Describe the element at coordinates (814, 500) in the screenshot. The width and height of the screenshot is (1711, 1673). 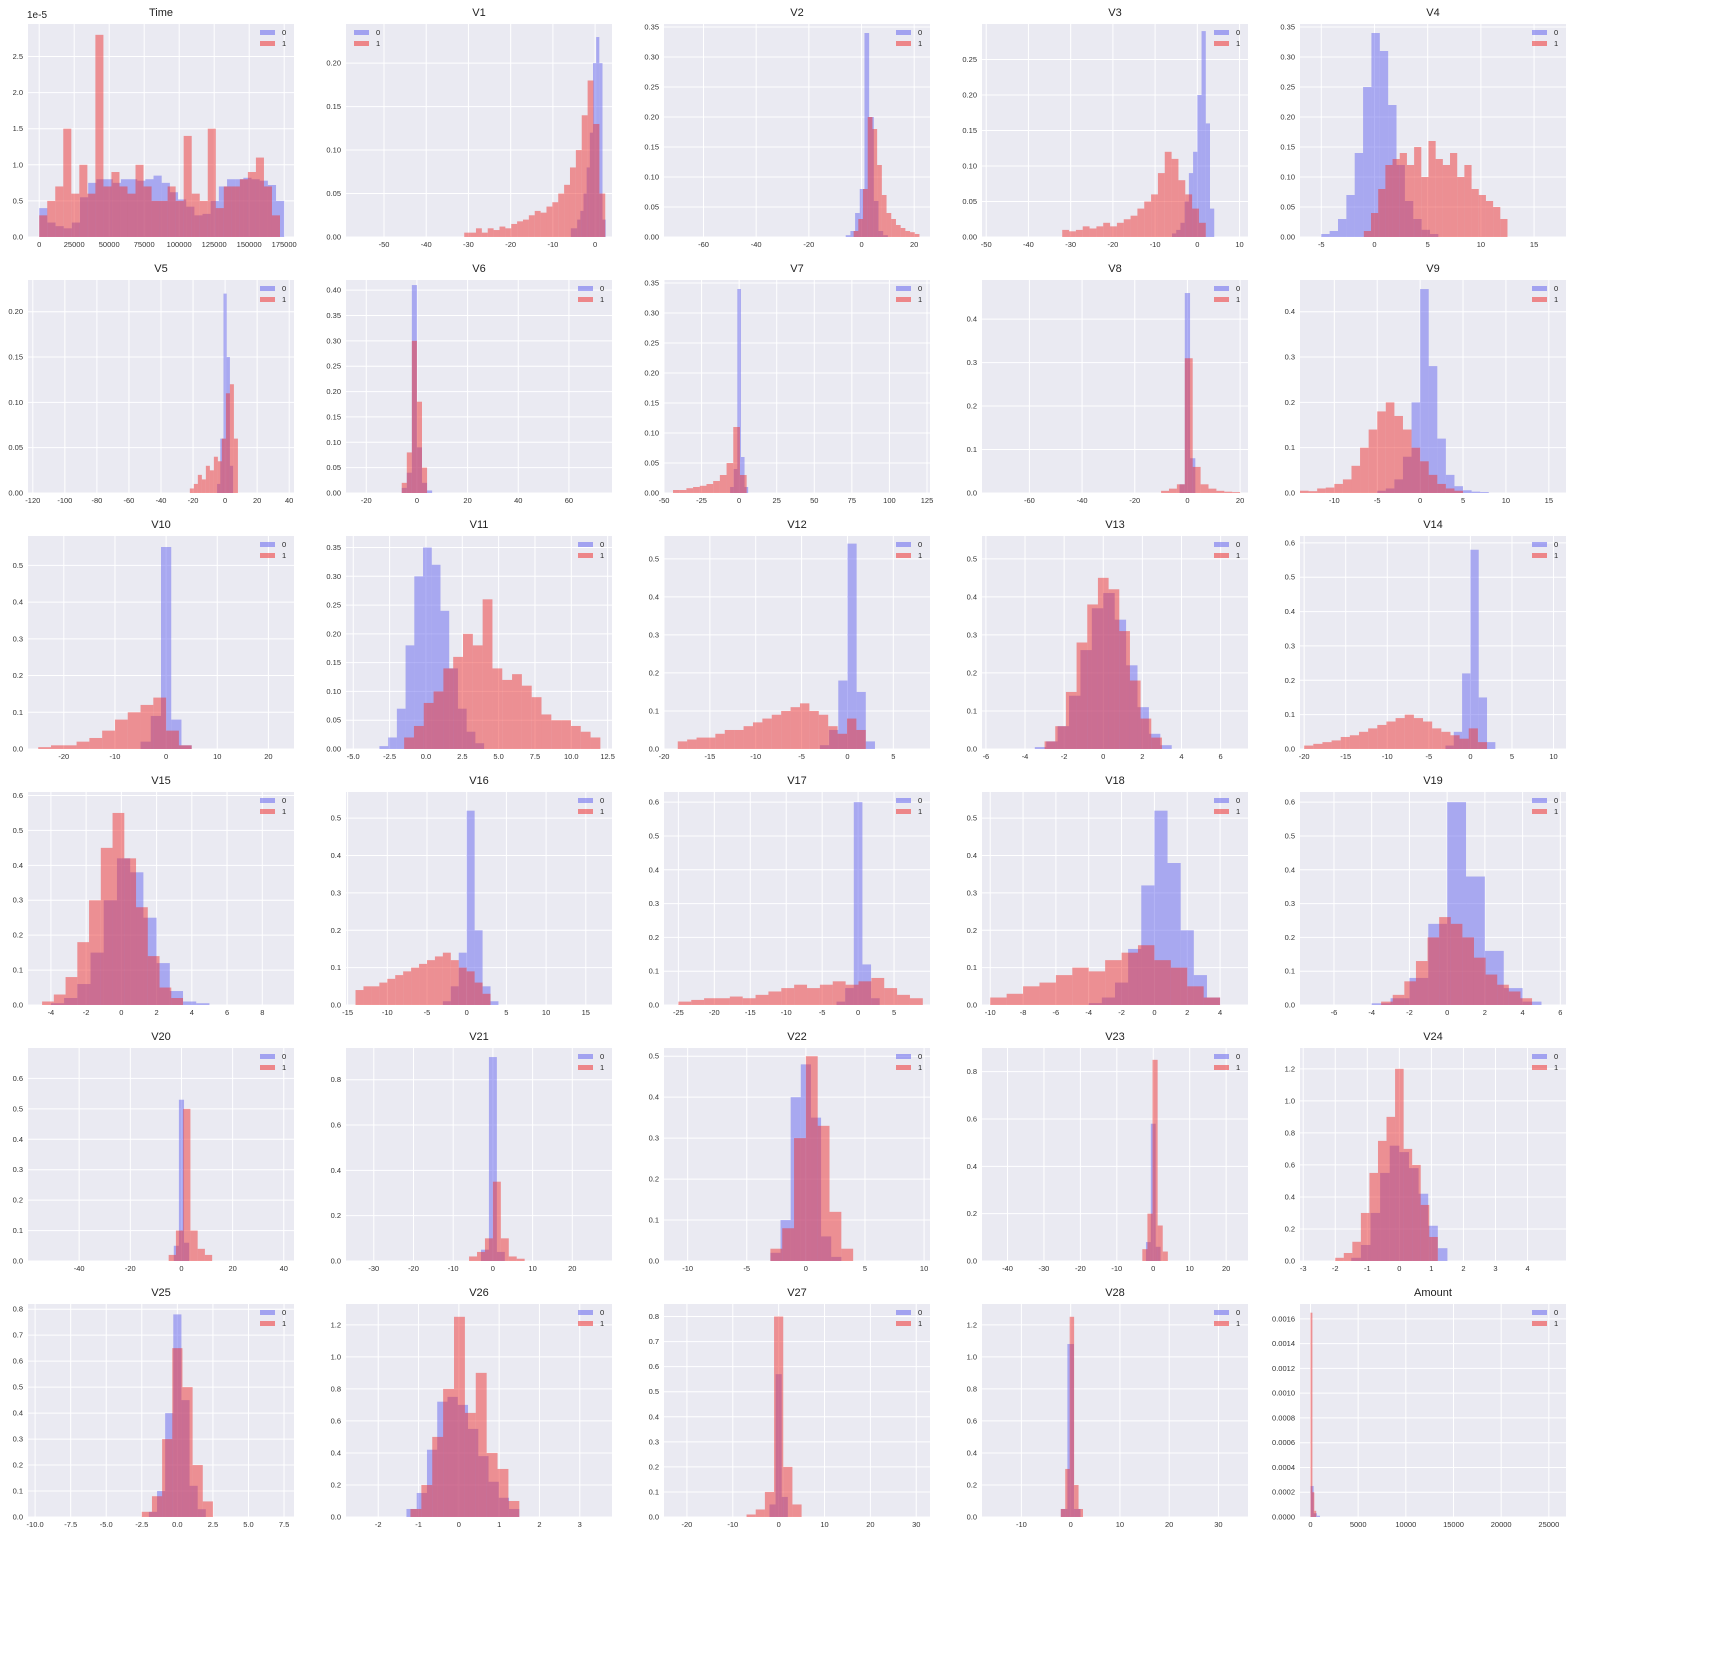
I see `x-tick-label: 50` at that location.